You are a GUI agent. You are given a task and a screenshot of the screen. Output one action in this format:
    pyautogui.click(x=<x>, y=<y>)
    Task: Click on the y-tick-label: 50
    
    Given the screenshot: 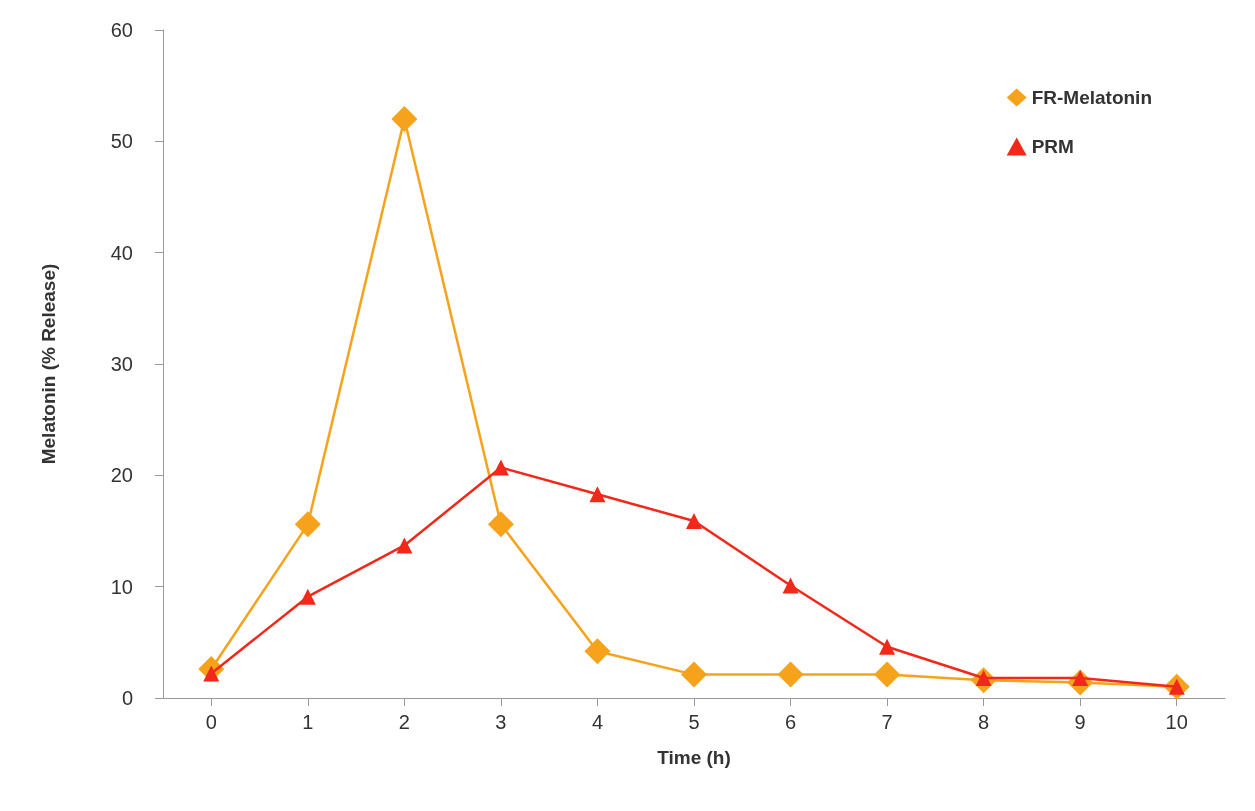 What is the action you would take?
    pyautogui.click(x=121, y=141)
    